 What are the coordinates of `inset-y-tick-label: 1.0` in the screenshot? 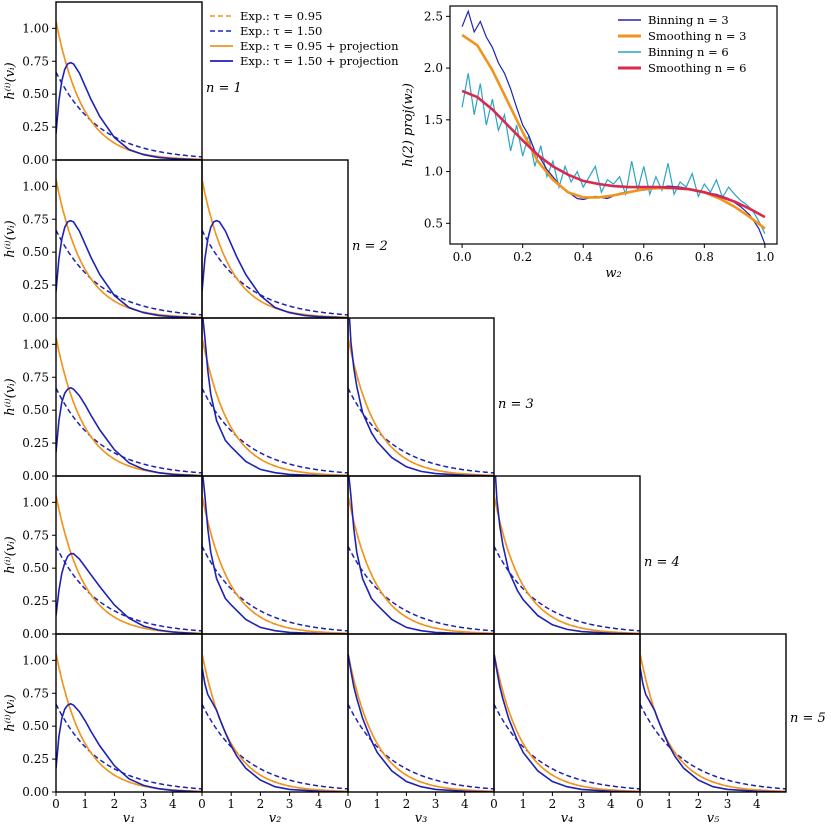 It's located at (433, 172).